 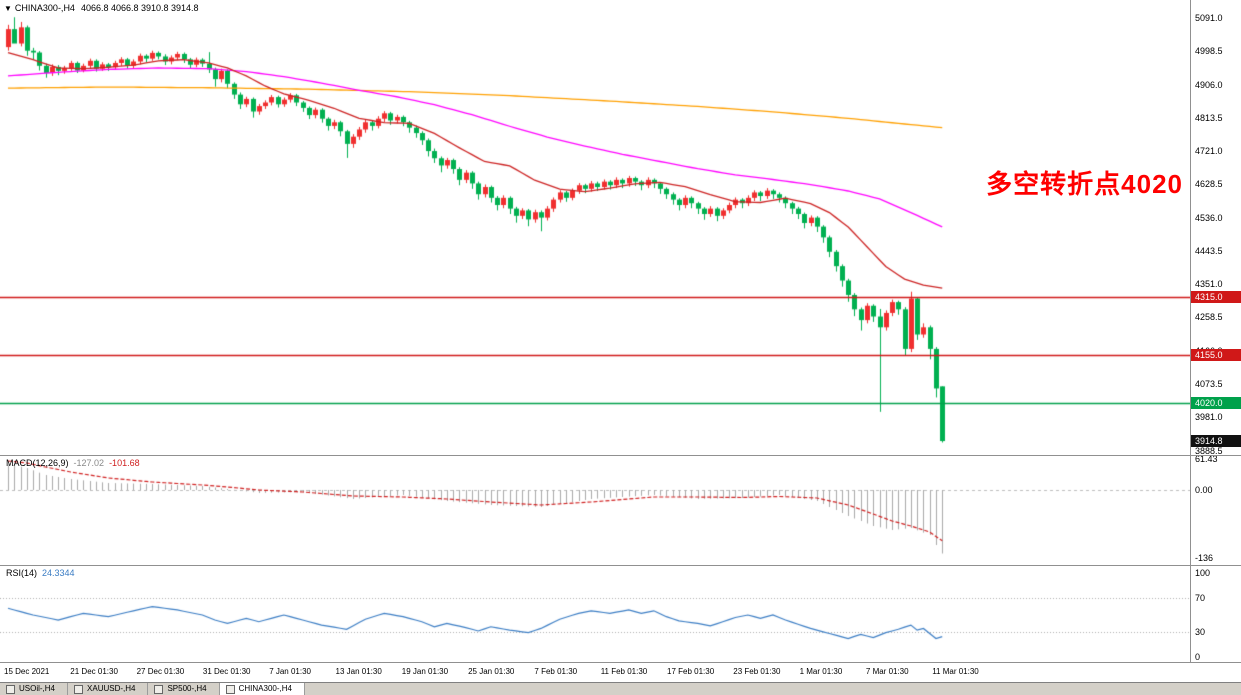 I want to click on time-tick-label: 7 Feb 01:30, so click(x=556, y=671).